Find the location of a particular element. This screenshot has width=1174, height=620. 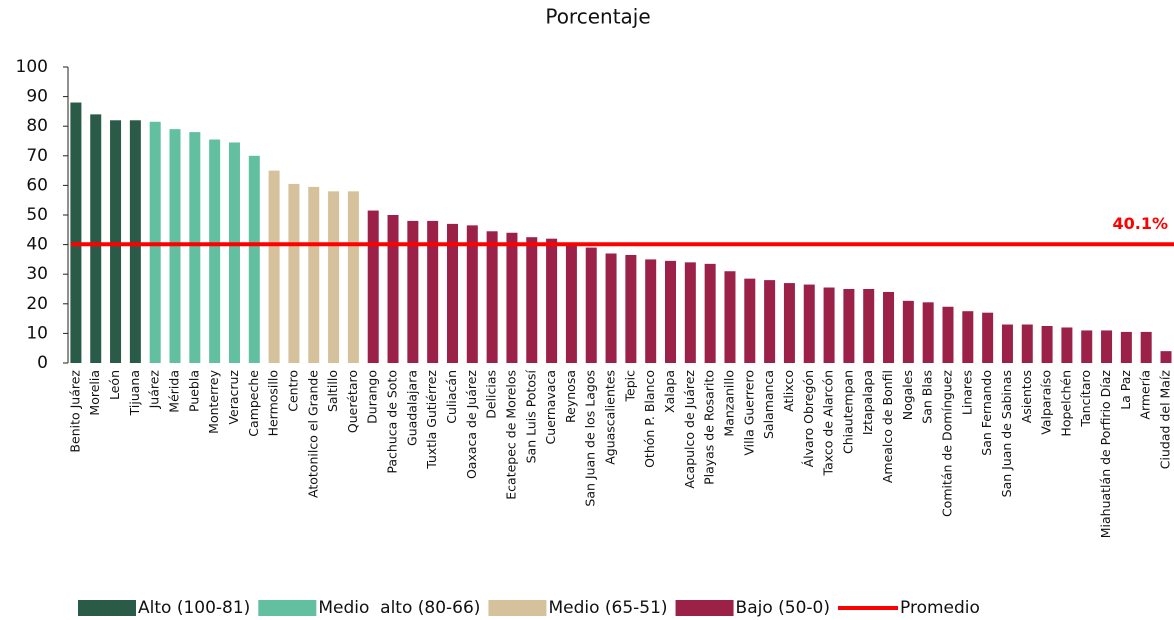

x-tick-label: Hopelchén is located at coordinates (1065, 403).